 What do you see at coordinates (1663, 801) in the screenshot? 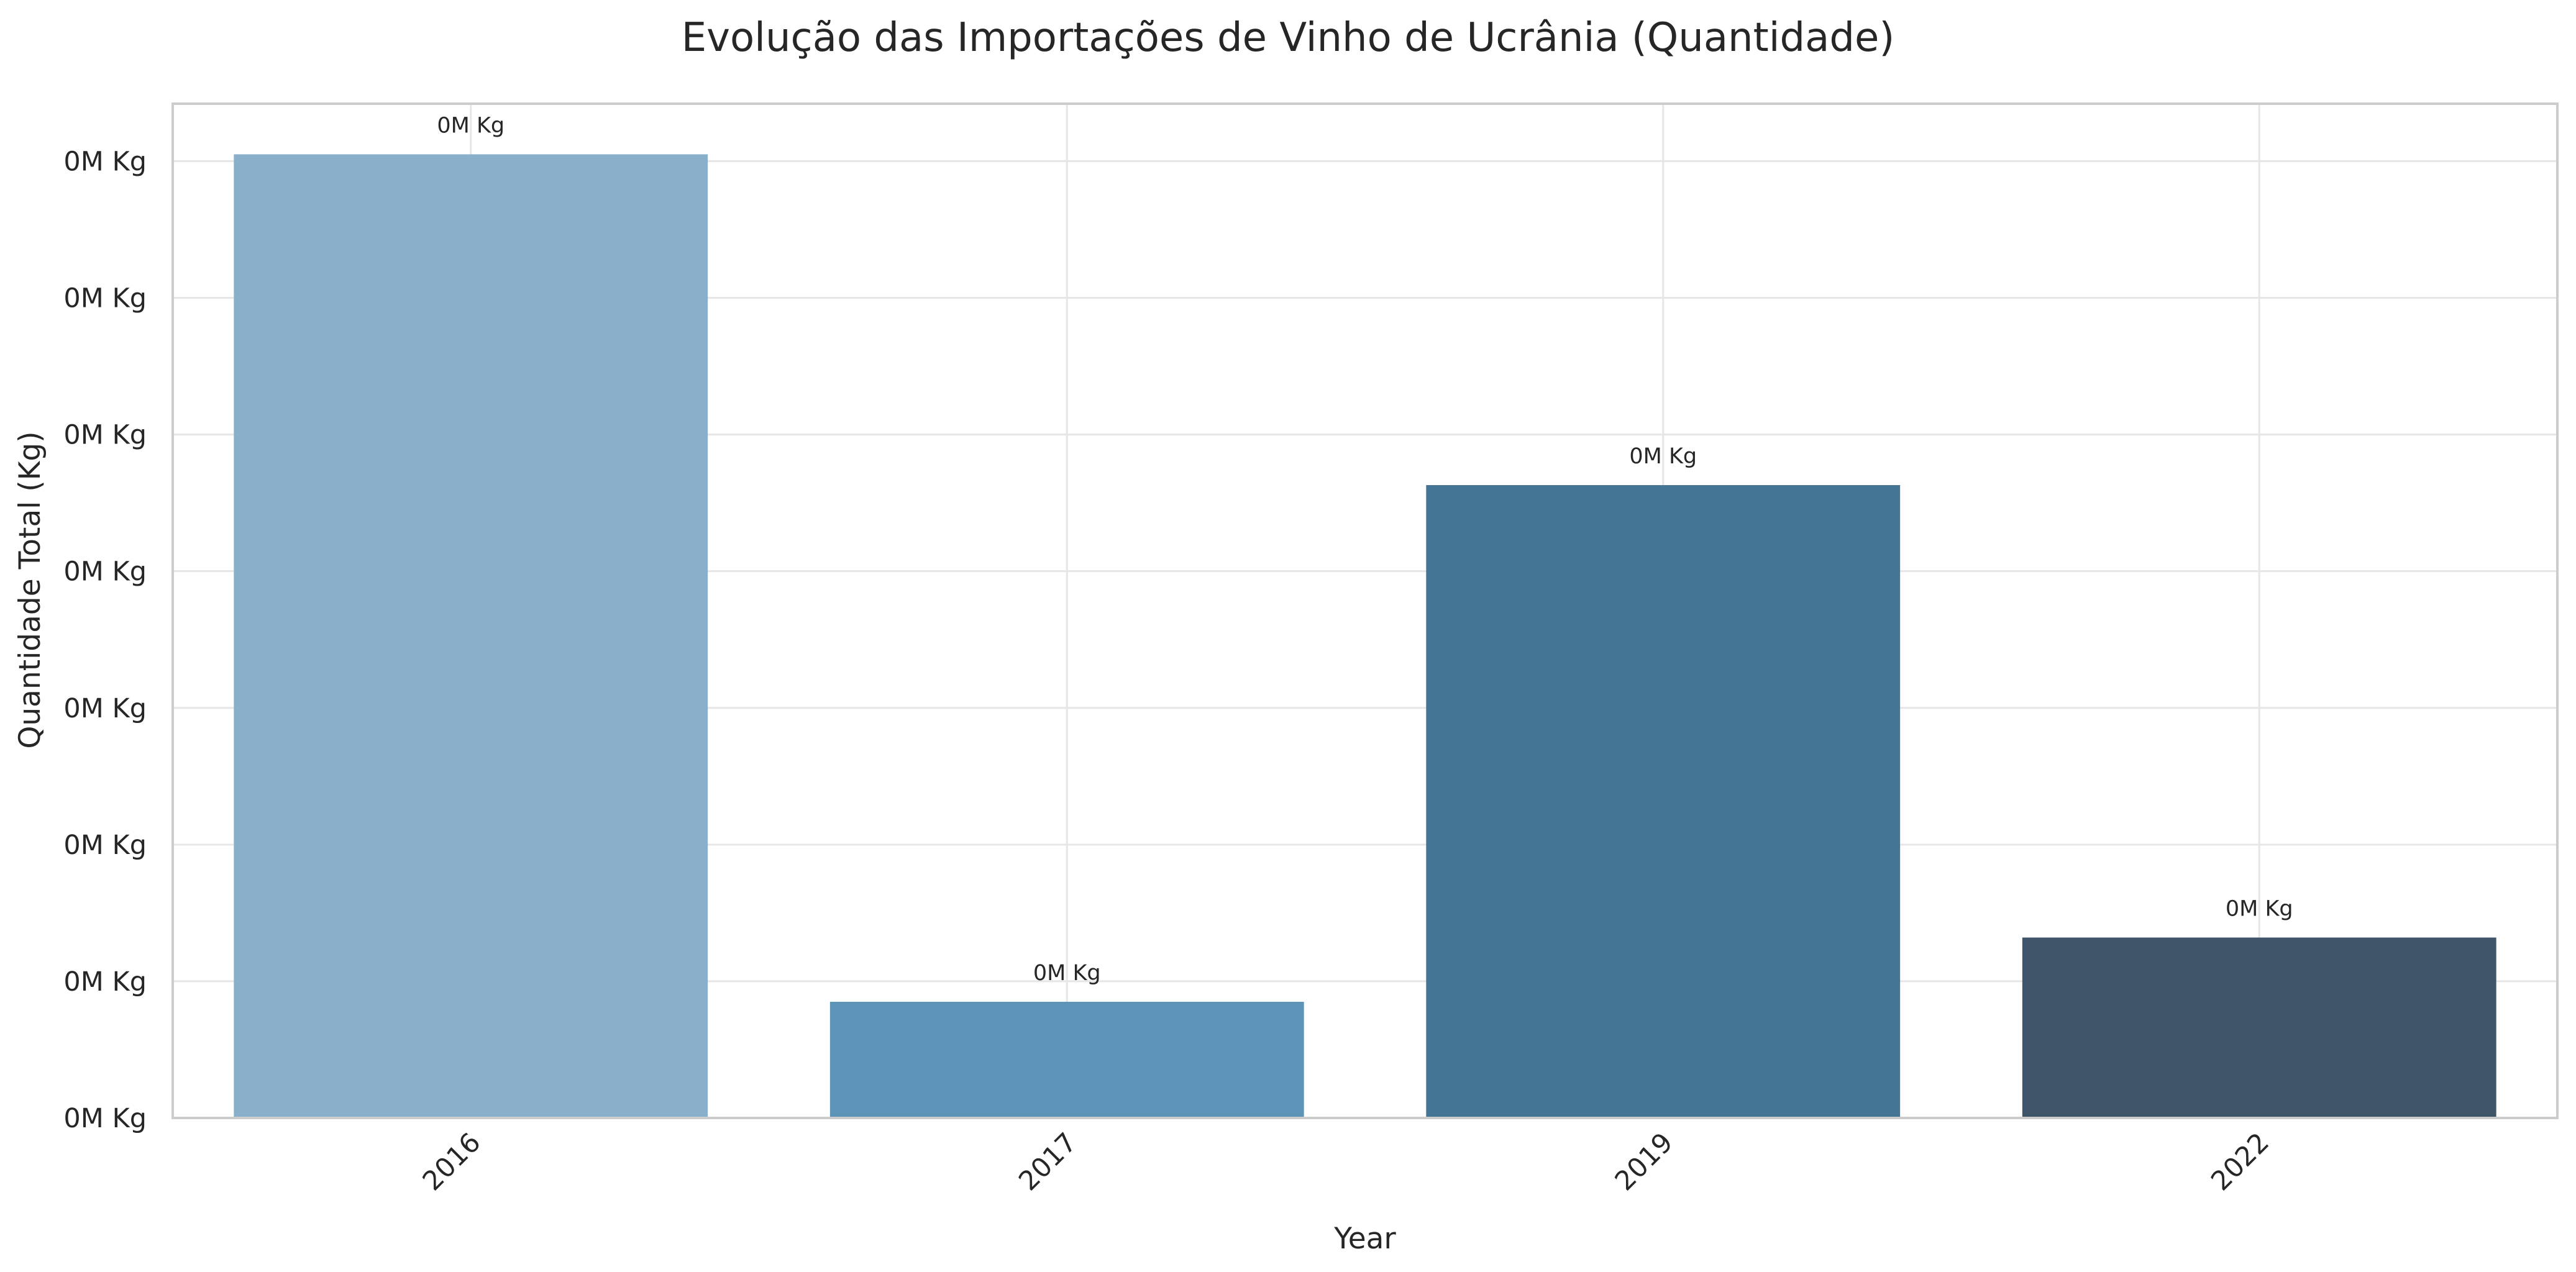
I see `bar-2019` at bounding box center [1663, 801].